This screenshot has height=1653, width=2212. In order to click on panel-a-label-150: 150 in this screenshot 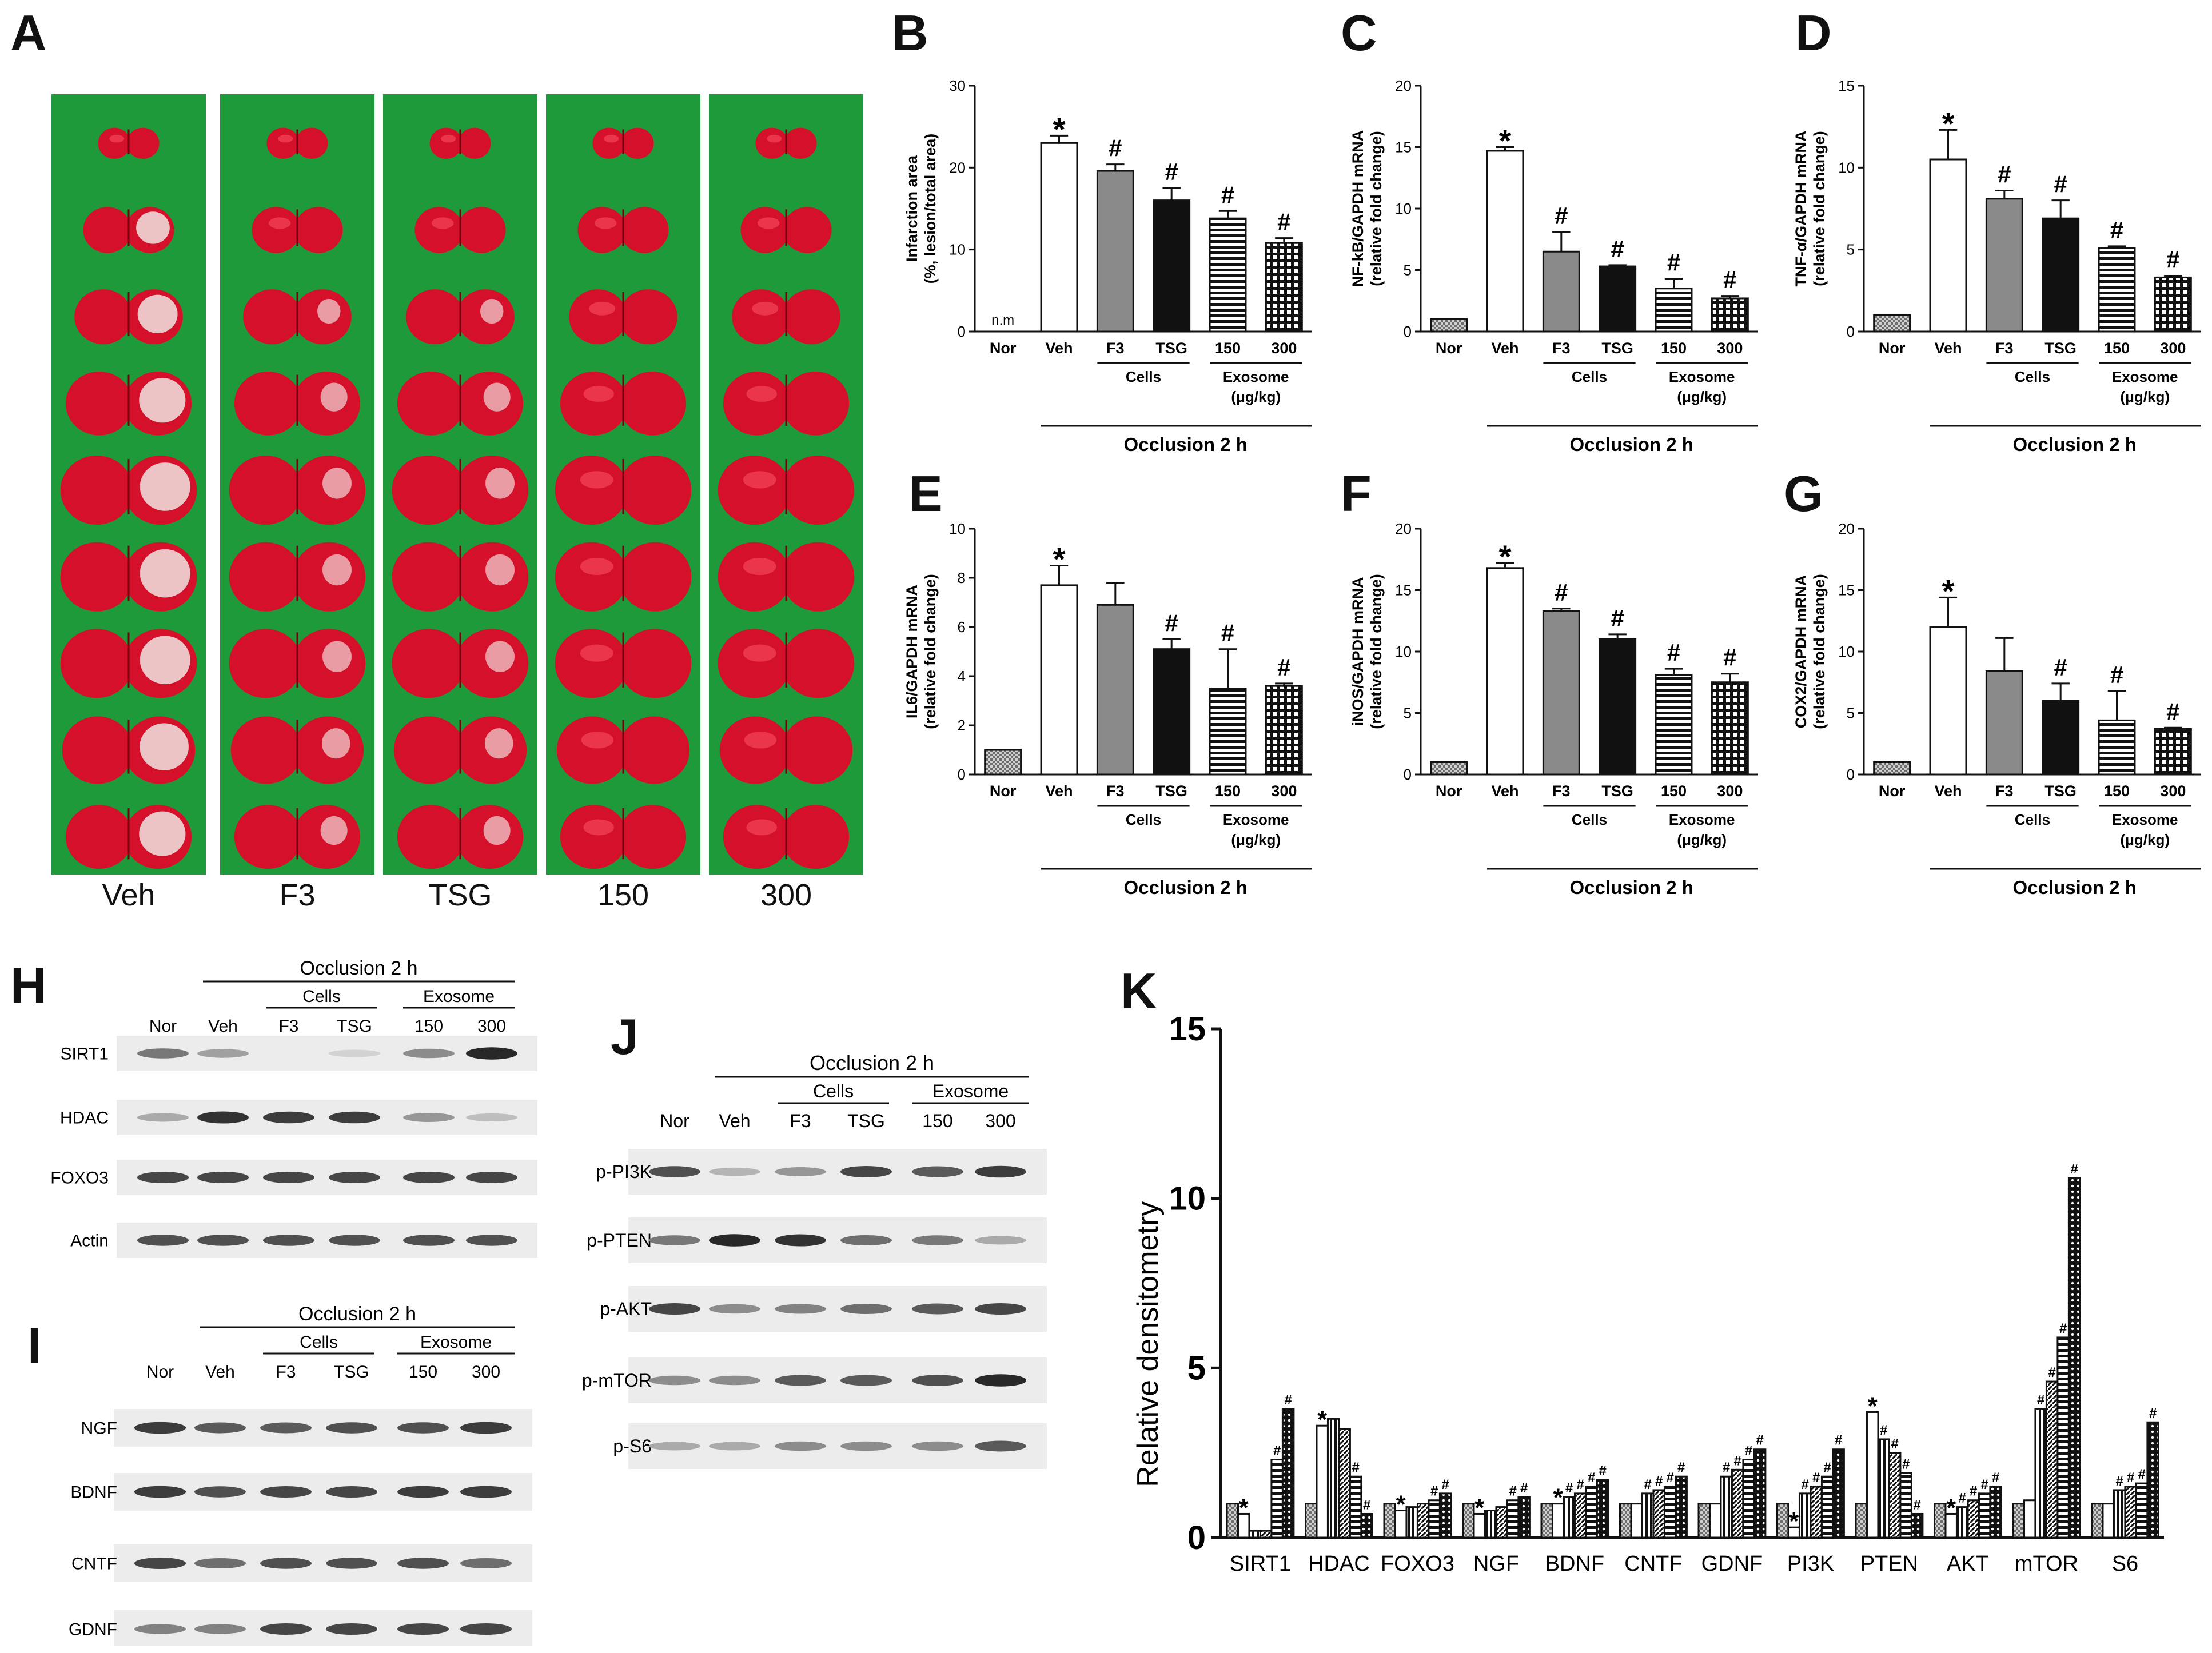, I will do `click(623, 895)`.